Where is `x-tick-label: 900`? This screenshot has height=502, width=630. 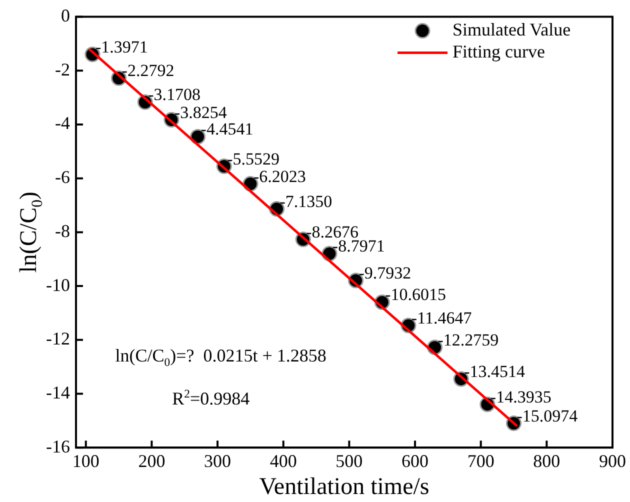 x-tick-label: 900 is located at coordinates (612, 461).